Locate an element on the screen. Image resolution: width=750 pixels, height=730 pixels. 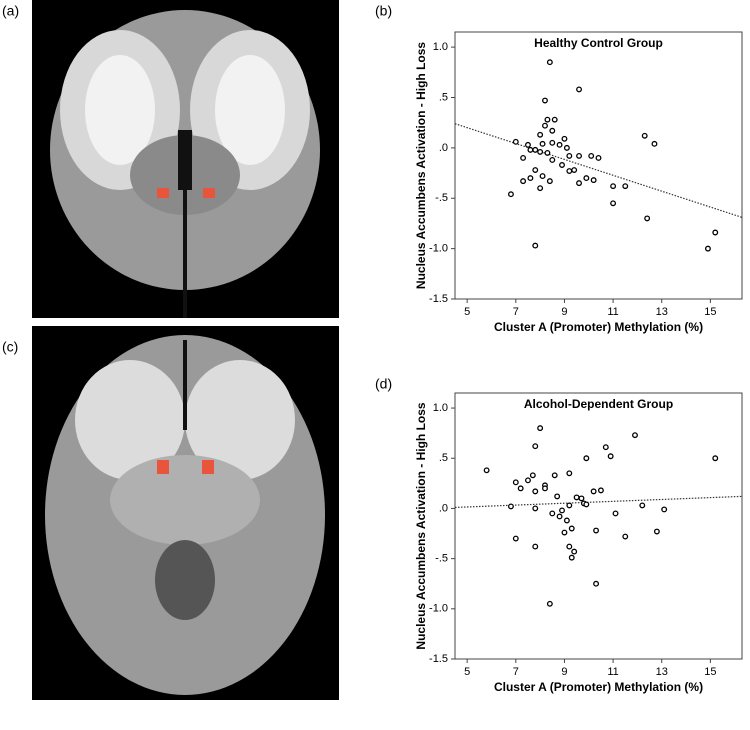
panel-label: (d) is located at coordinates (383, 384).